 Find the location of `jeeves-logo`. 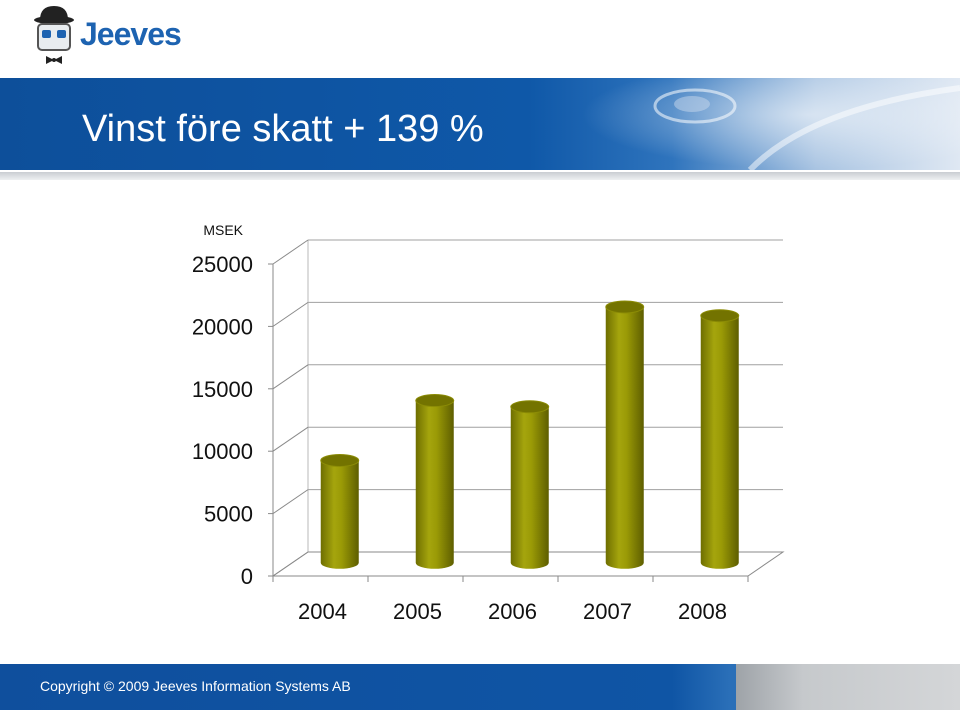

jeeves-logo is located at coordinates (108, 36).